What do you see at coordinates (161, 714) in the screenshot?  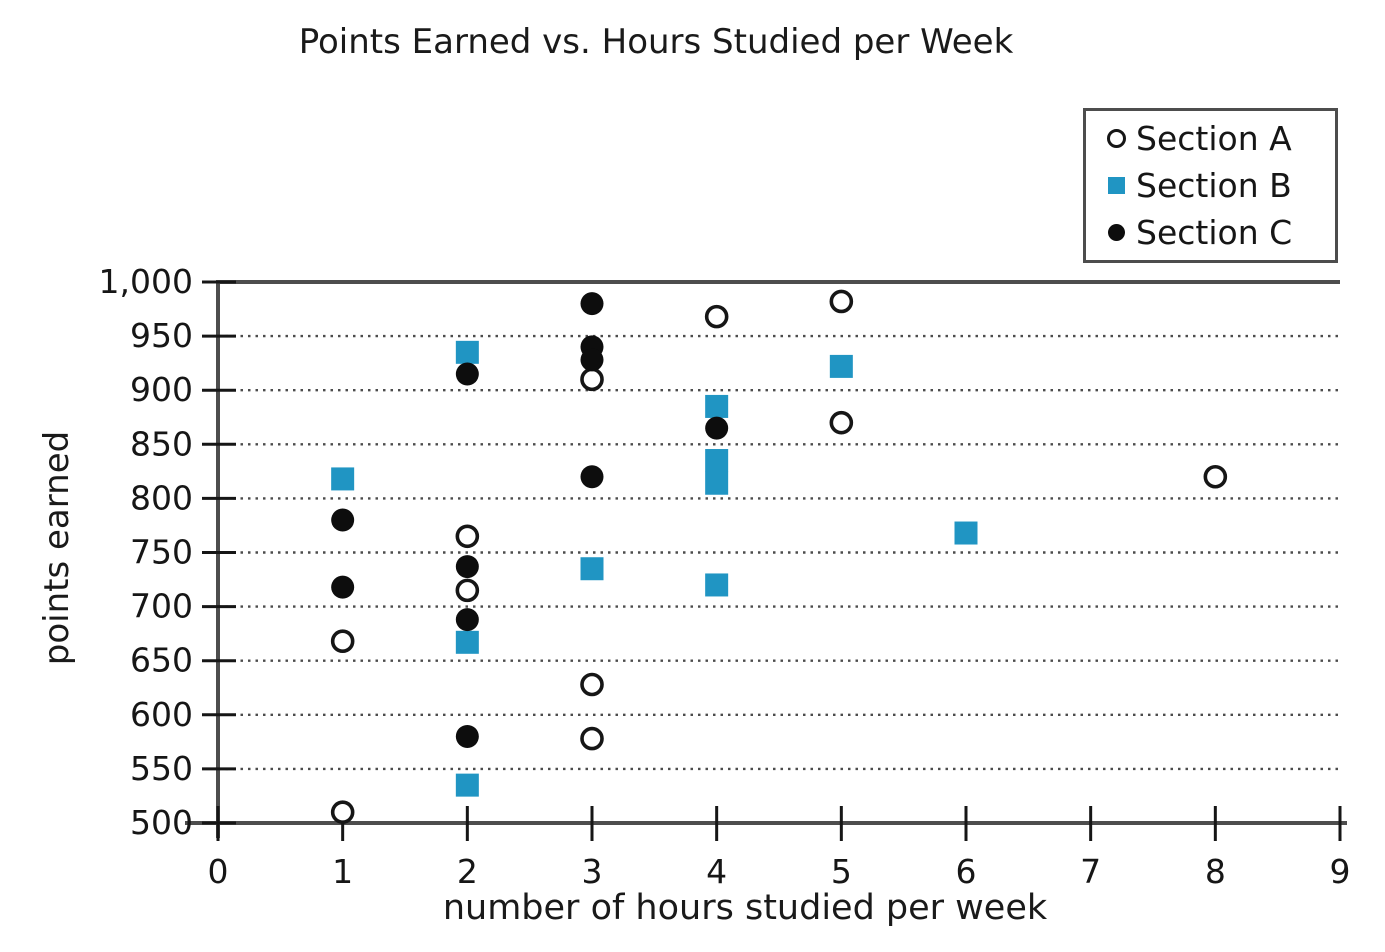 I see `y-tick-label-600: 600` at bounding box center [161, 714].